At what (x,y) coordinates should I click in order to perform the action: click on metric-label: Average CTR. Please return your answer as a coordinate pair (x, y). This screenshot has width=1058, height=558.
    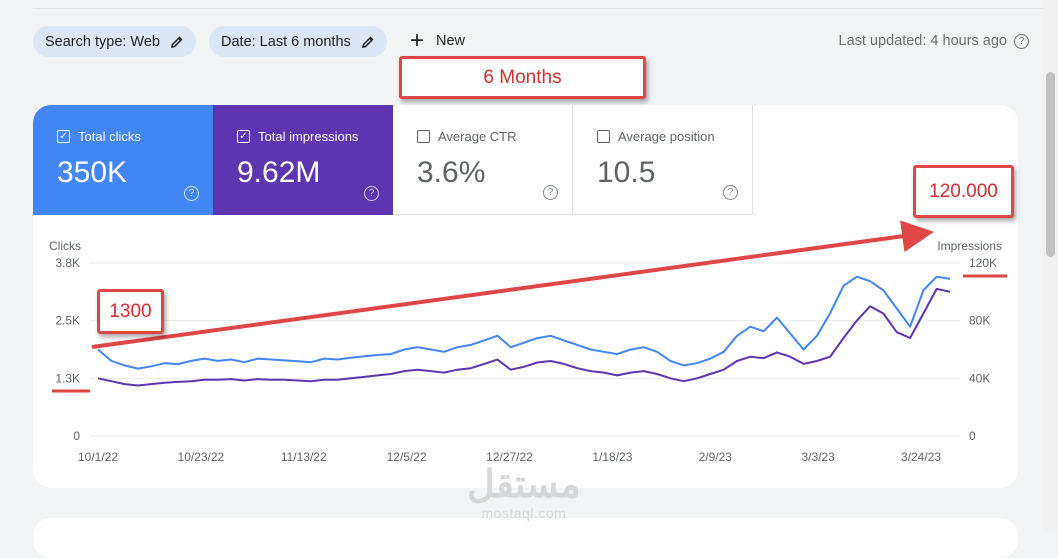
    Looking at the image, I should click on (477, 136).